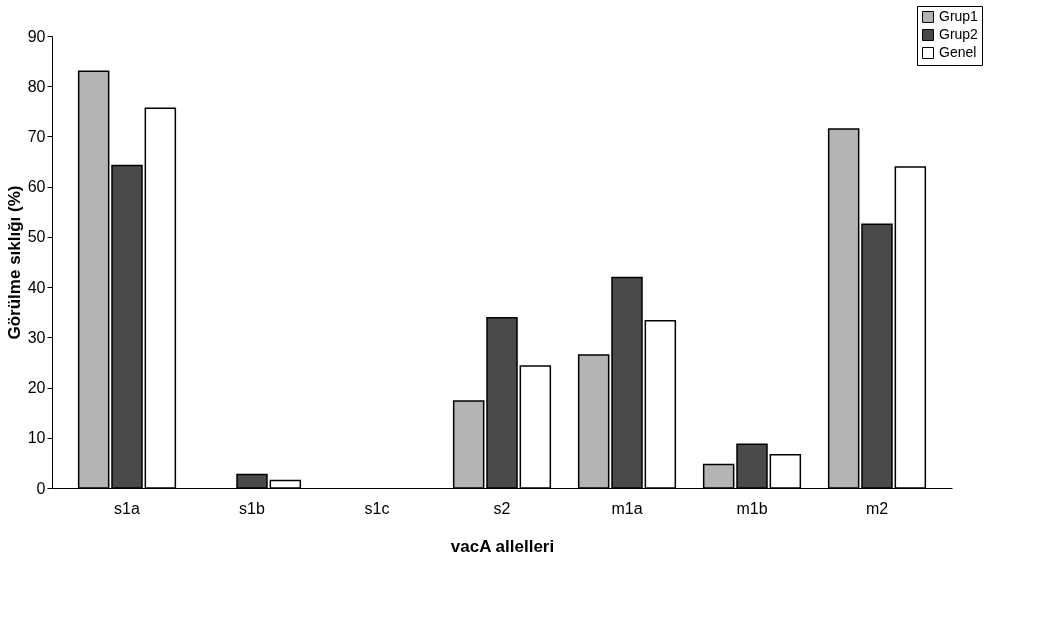  Describe the element at coordinates (41, 488) in the screenshot. I see `y-tick-label: 0` at that location.